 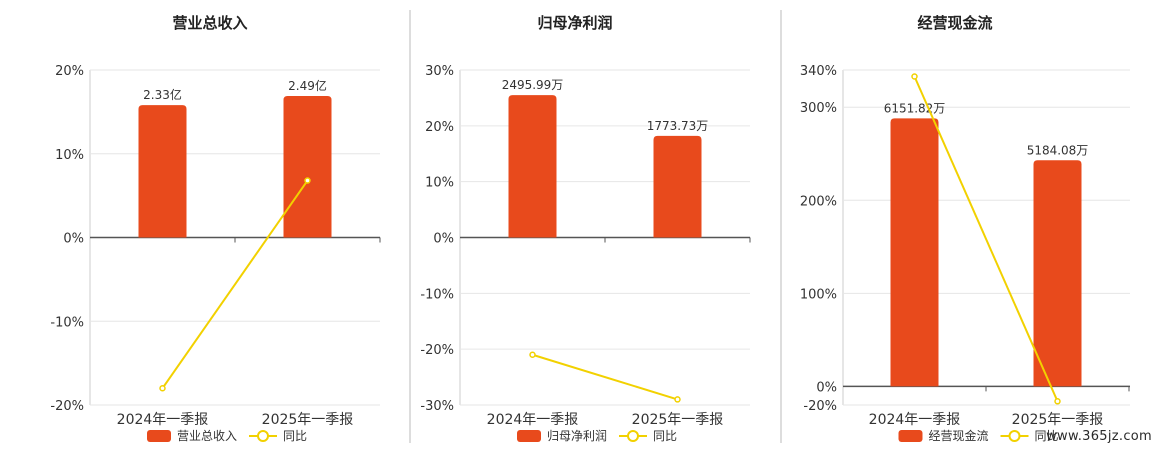 What do you see at coordinates (818, 294) in the screenshot?
I see `y-tick-label: 100%` at bounding box center [818, 294].